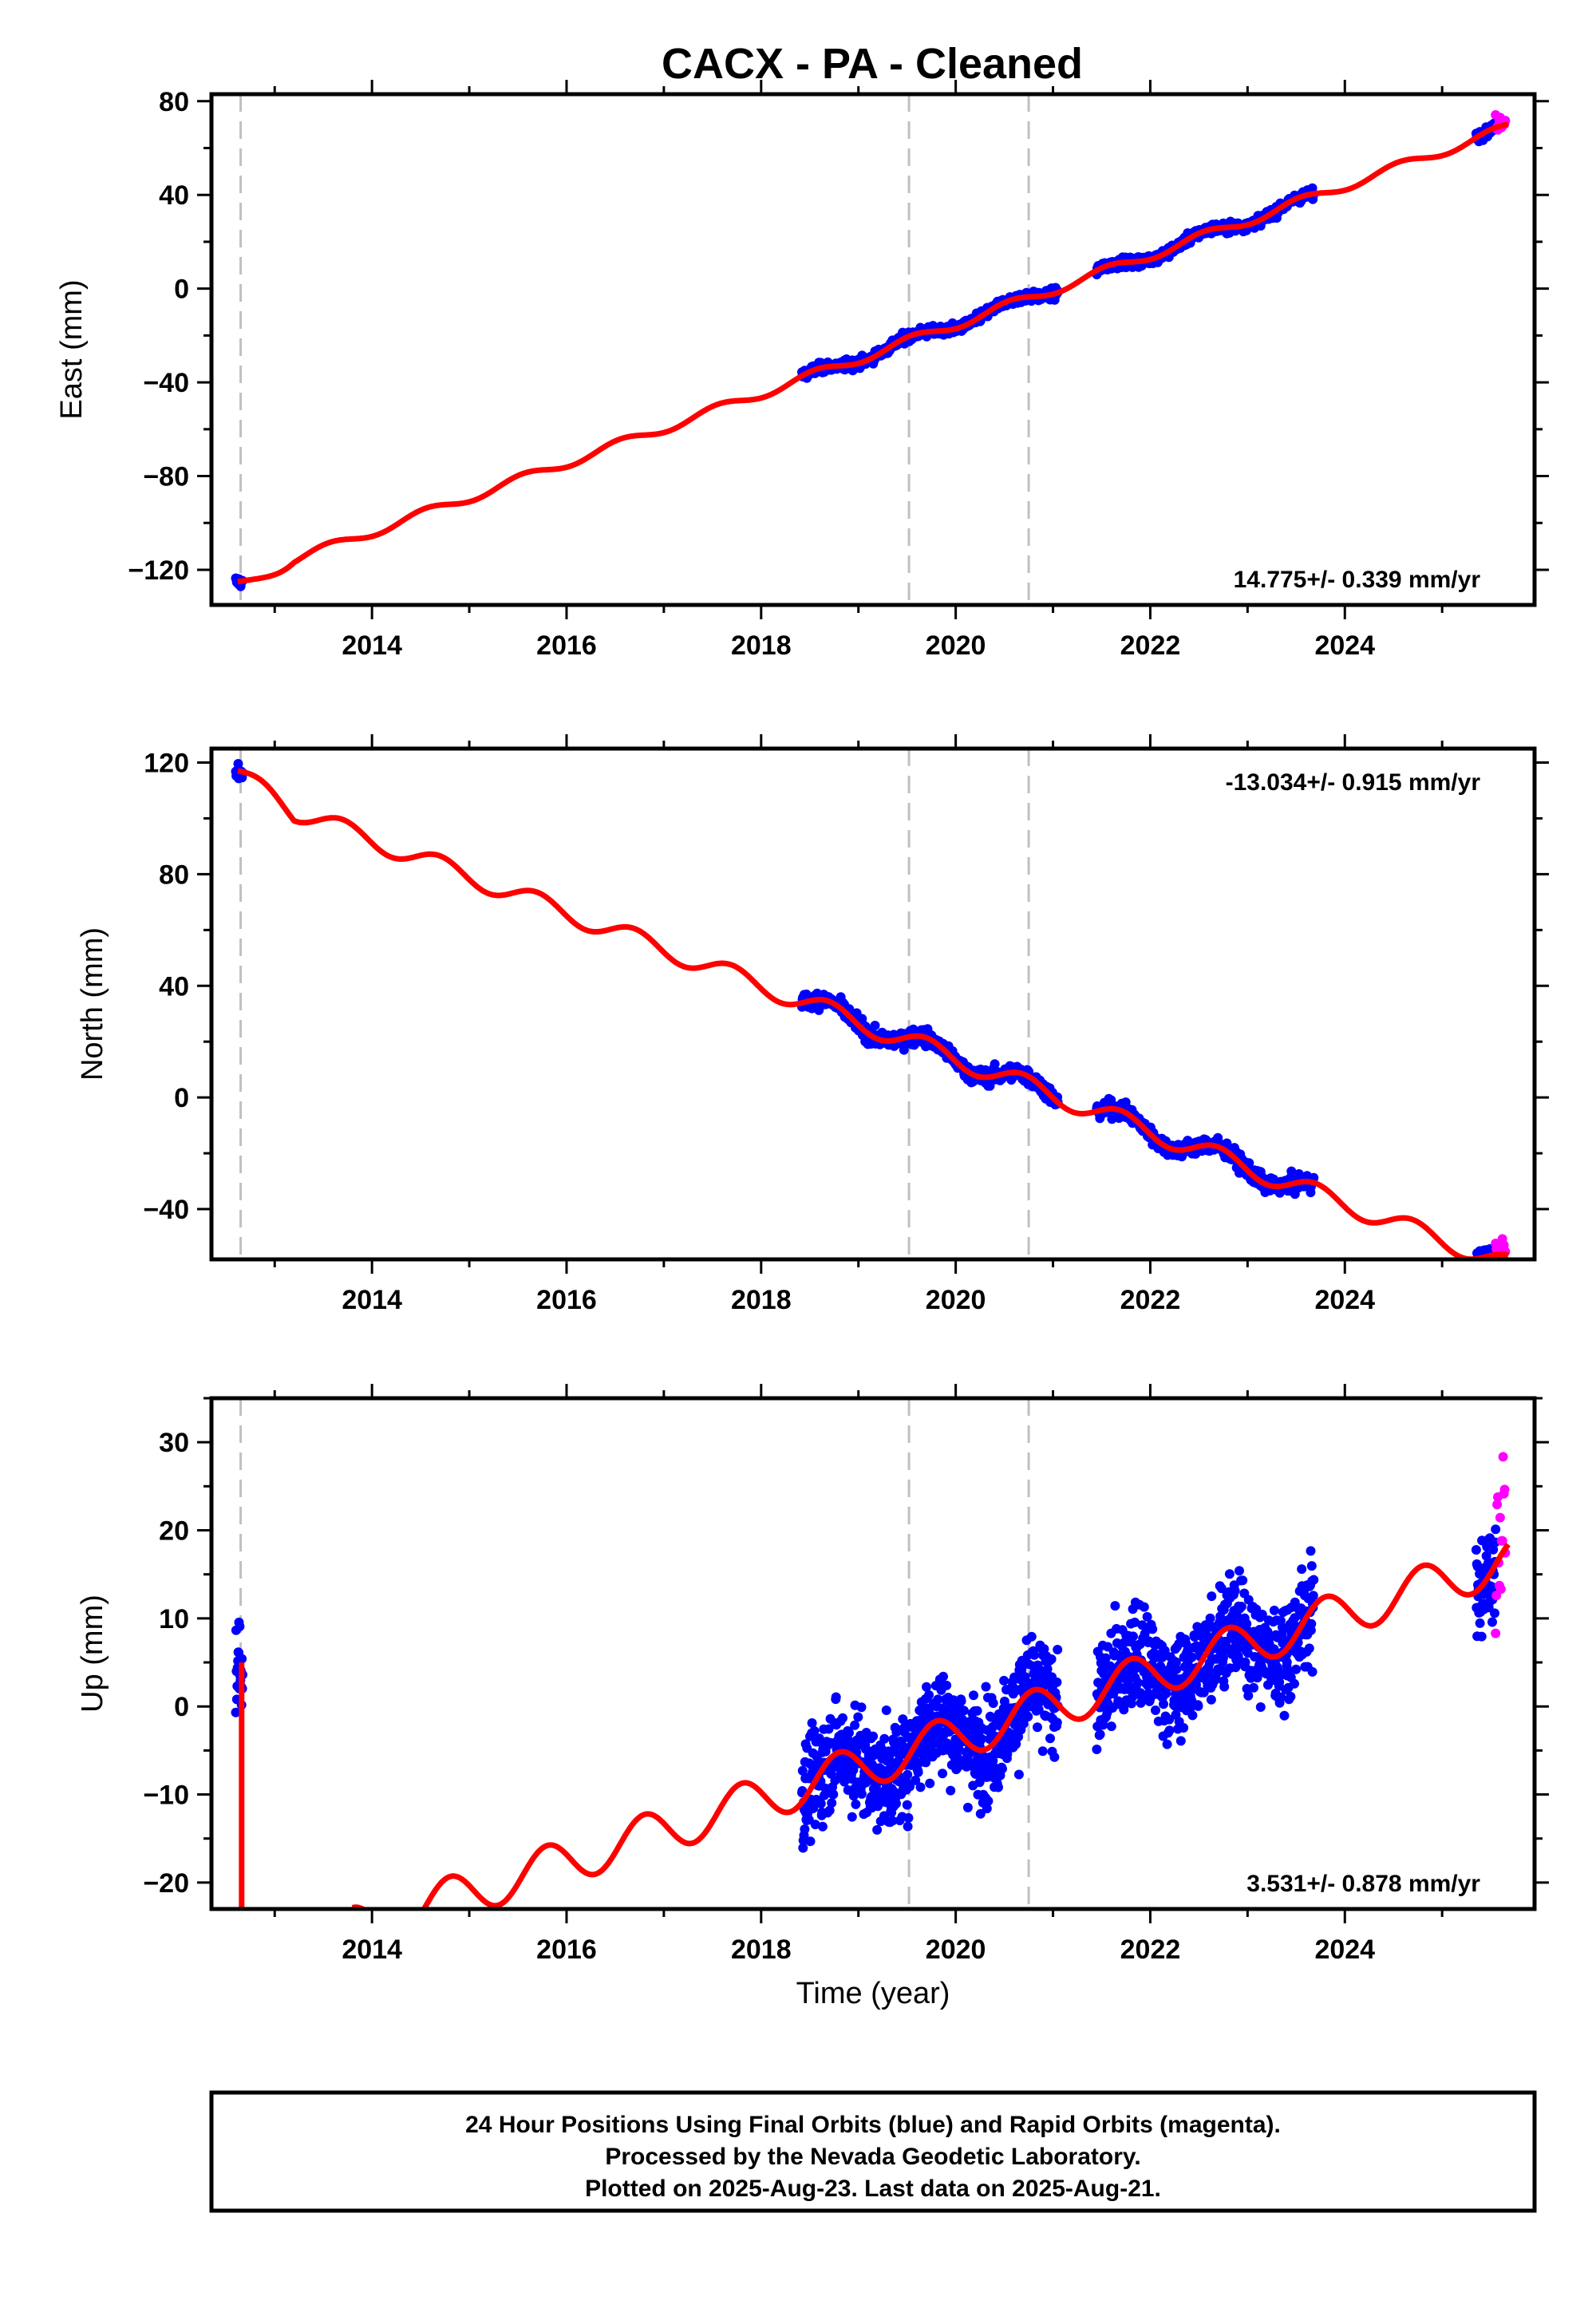  What do you see at coordinates (873, 1993) in the screenshot?
I see `x-axis-label: Time (year)` at bounding box center [873, 1993].